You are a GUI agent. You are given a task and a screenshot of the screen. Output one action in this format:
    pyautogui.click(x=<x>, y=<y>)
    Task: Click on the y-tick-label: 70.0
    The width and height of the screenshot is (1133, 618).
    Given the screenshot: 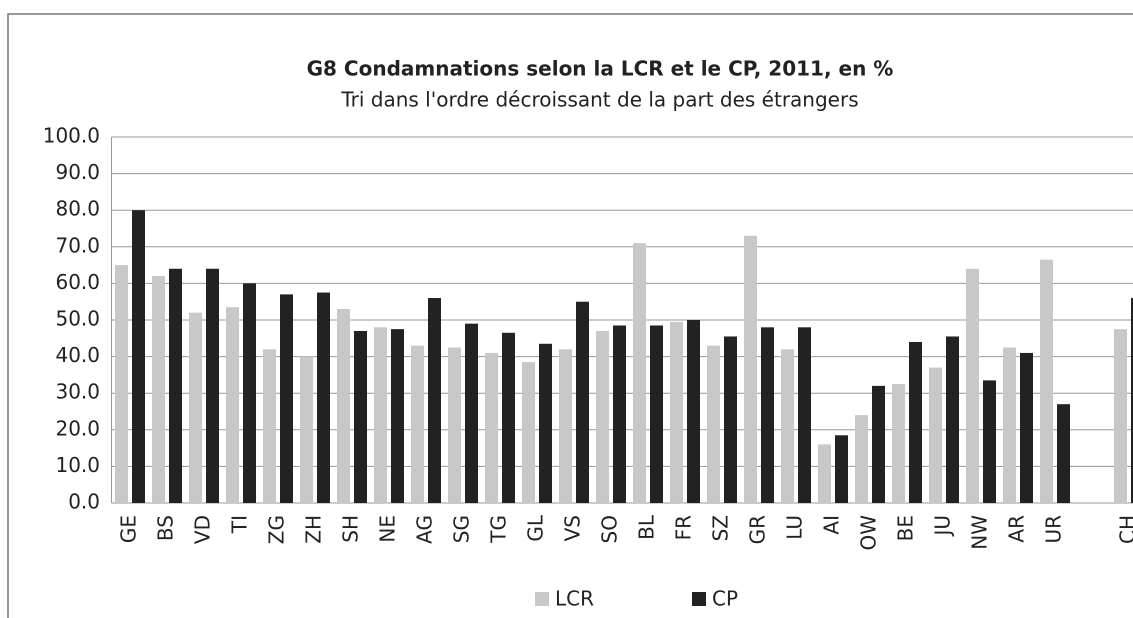 What is the action you would take?
    pyautogui.click(x=77, y=245)
    